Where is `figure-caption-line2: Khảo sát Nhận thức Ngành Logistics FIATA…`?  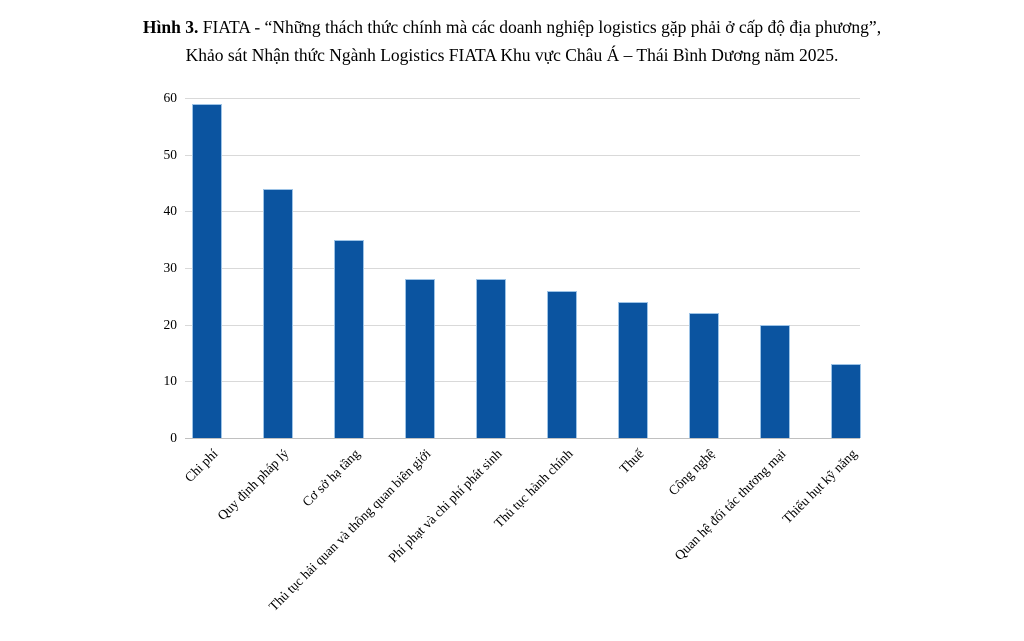 figure-caption-line2: Khảo sát Nhận thức Ngành Logistics FIATA… is located at coordinates (512, 55).